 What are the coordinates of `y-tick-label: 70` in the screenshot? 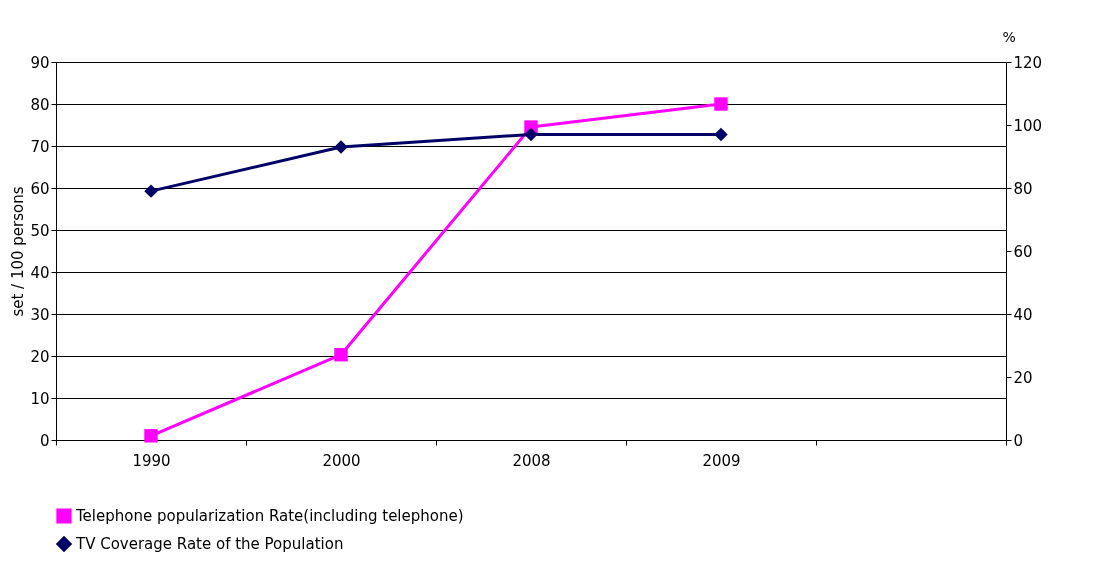 It's located at (40, 146).